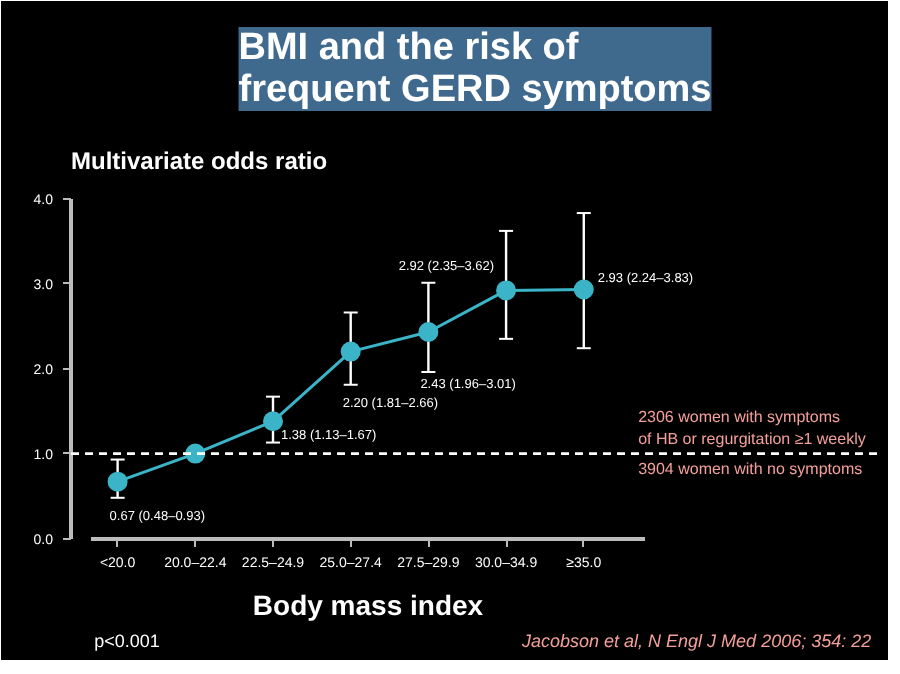 This screenshot has height=674, width=900. I want to click on text: Jacobson et al, N Engl J Med 2006; 354: 22, so click(696, 640).